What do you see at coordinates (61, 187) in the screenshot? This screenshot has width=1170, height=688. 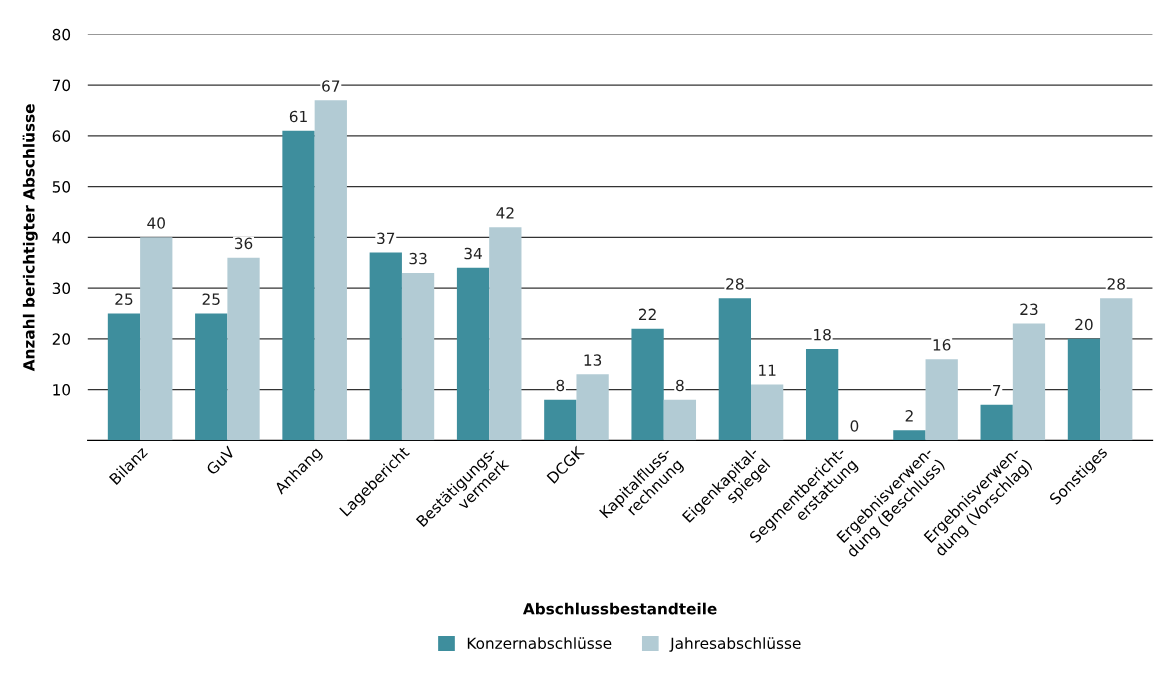 I see `y-tick-label: 50` at bounding box center [61, 187].